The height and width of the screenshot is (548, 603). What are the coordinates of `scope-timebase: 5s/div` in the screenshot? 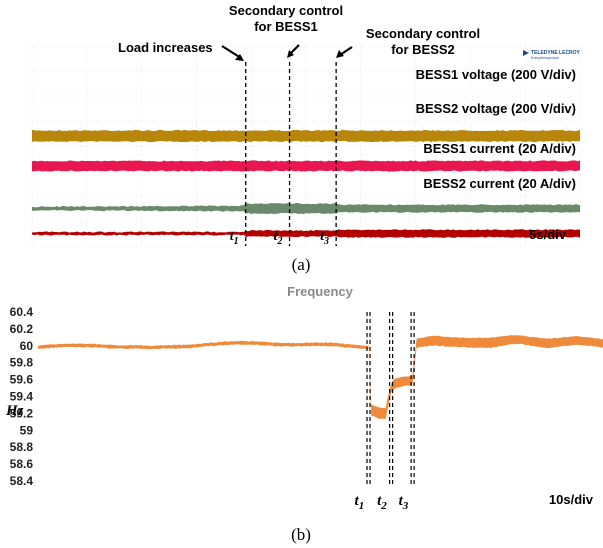 It's located at (548, 234).